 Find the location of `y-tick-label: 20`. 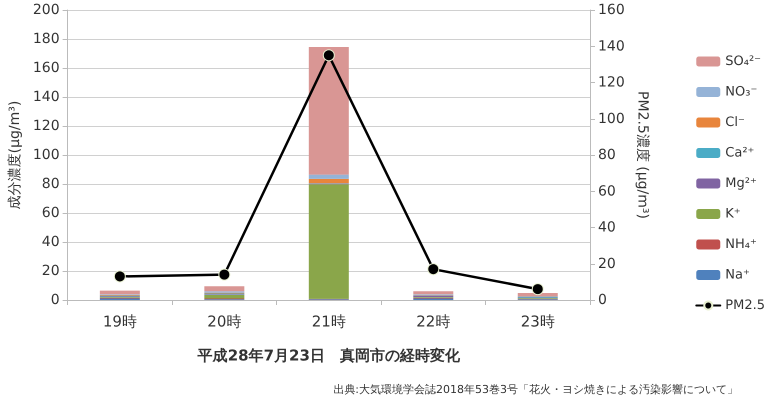

y-tick-label: 20 is located at coordinates (51, 271).